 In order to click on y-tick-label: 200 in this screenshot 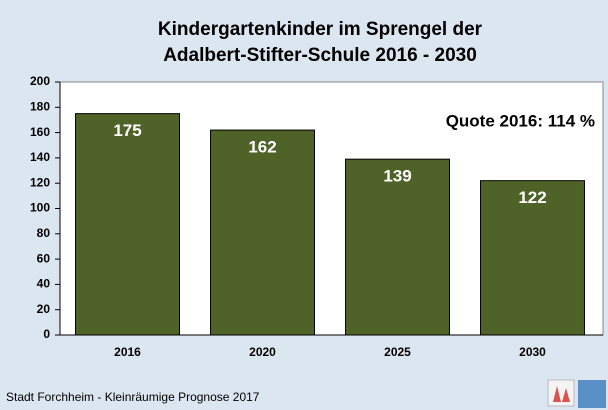, I will do `click(40, 81)`.